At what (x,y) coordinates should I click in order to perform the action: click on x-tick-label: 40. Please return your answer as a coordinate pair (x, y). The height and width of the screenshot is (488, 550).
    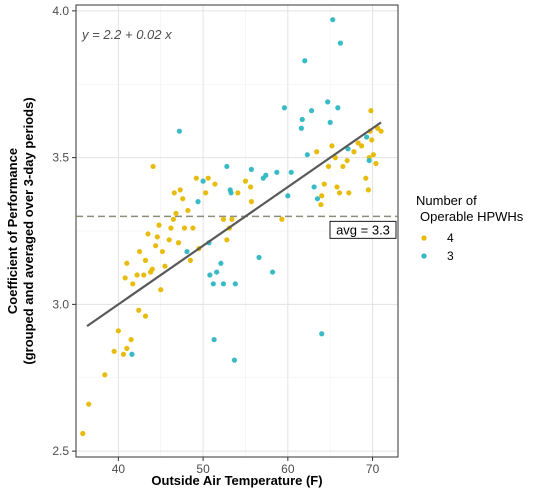
    Looking at the image, I should click on (119, 469).